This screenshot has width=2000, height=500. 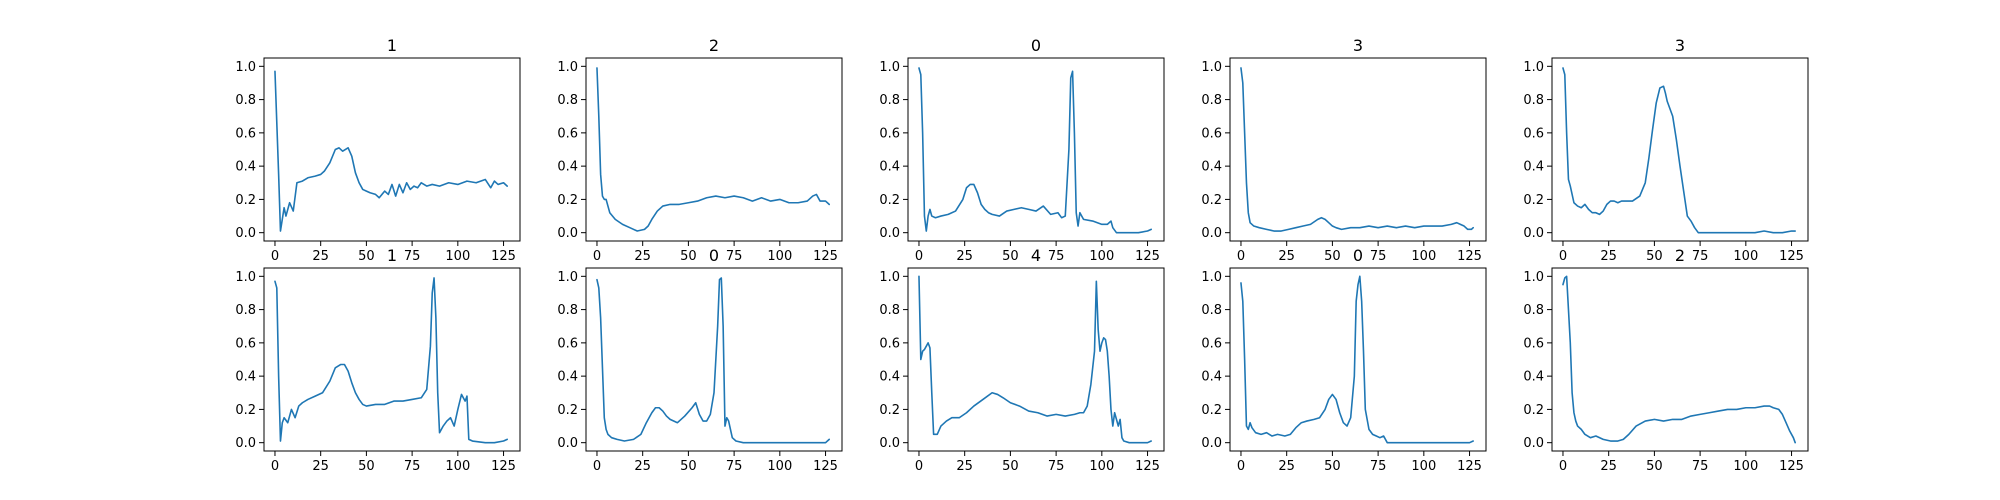 I want to click on subplot-10: 0 25 50 75 100 125 0.0 0.2 0.4 0.6 0.8 1.0 2, so click(x=1666, y=360).